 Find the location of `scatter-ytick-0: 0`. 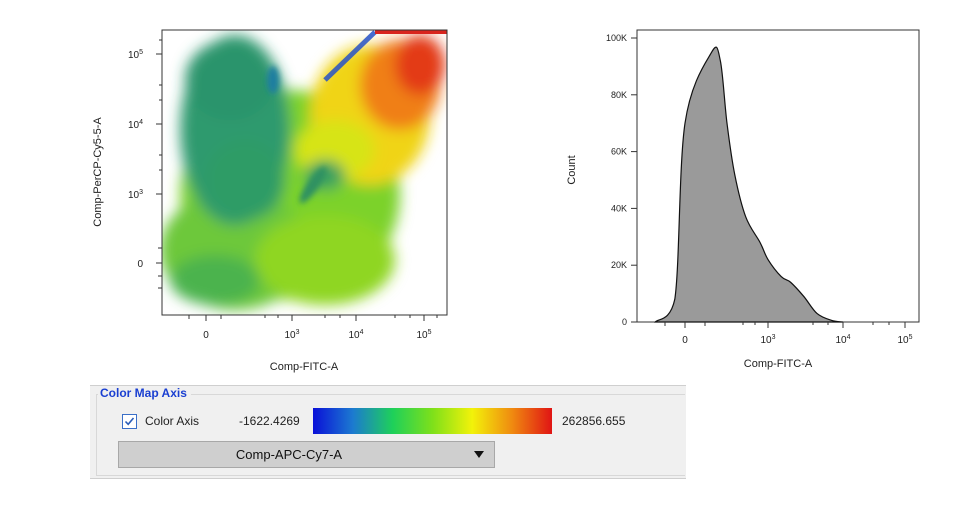

scatter-ytick-0: 0 is located at coordinates (140, 264).